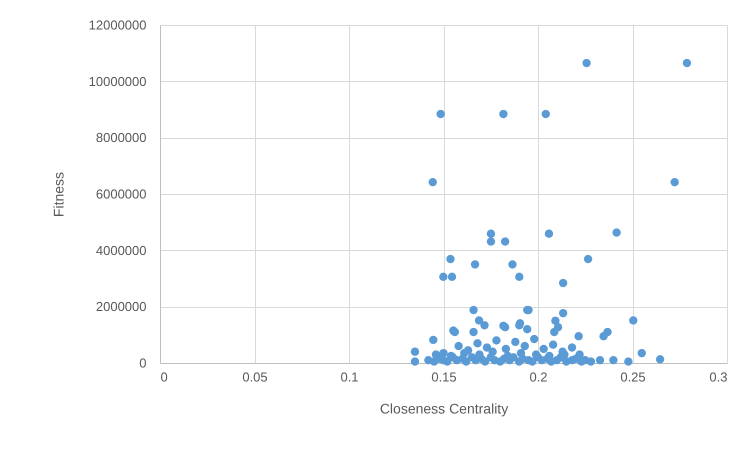 The height and width of the screenshot is (453, 748). Describe the element at coordinates (633, 377) in the screenshot. I see `x-tick-label: 0.25` at that location.